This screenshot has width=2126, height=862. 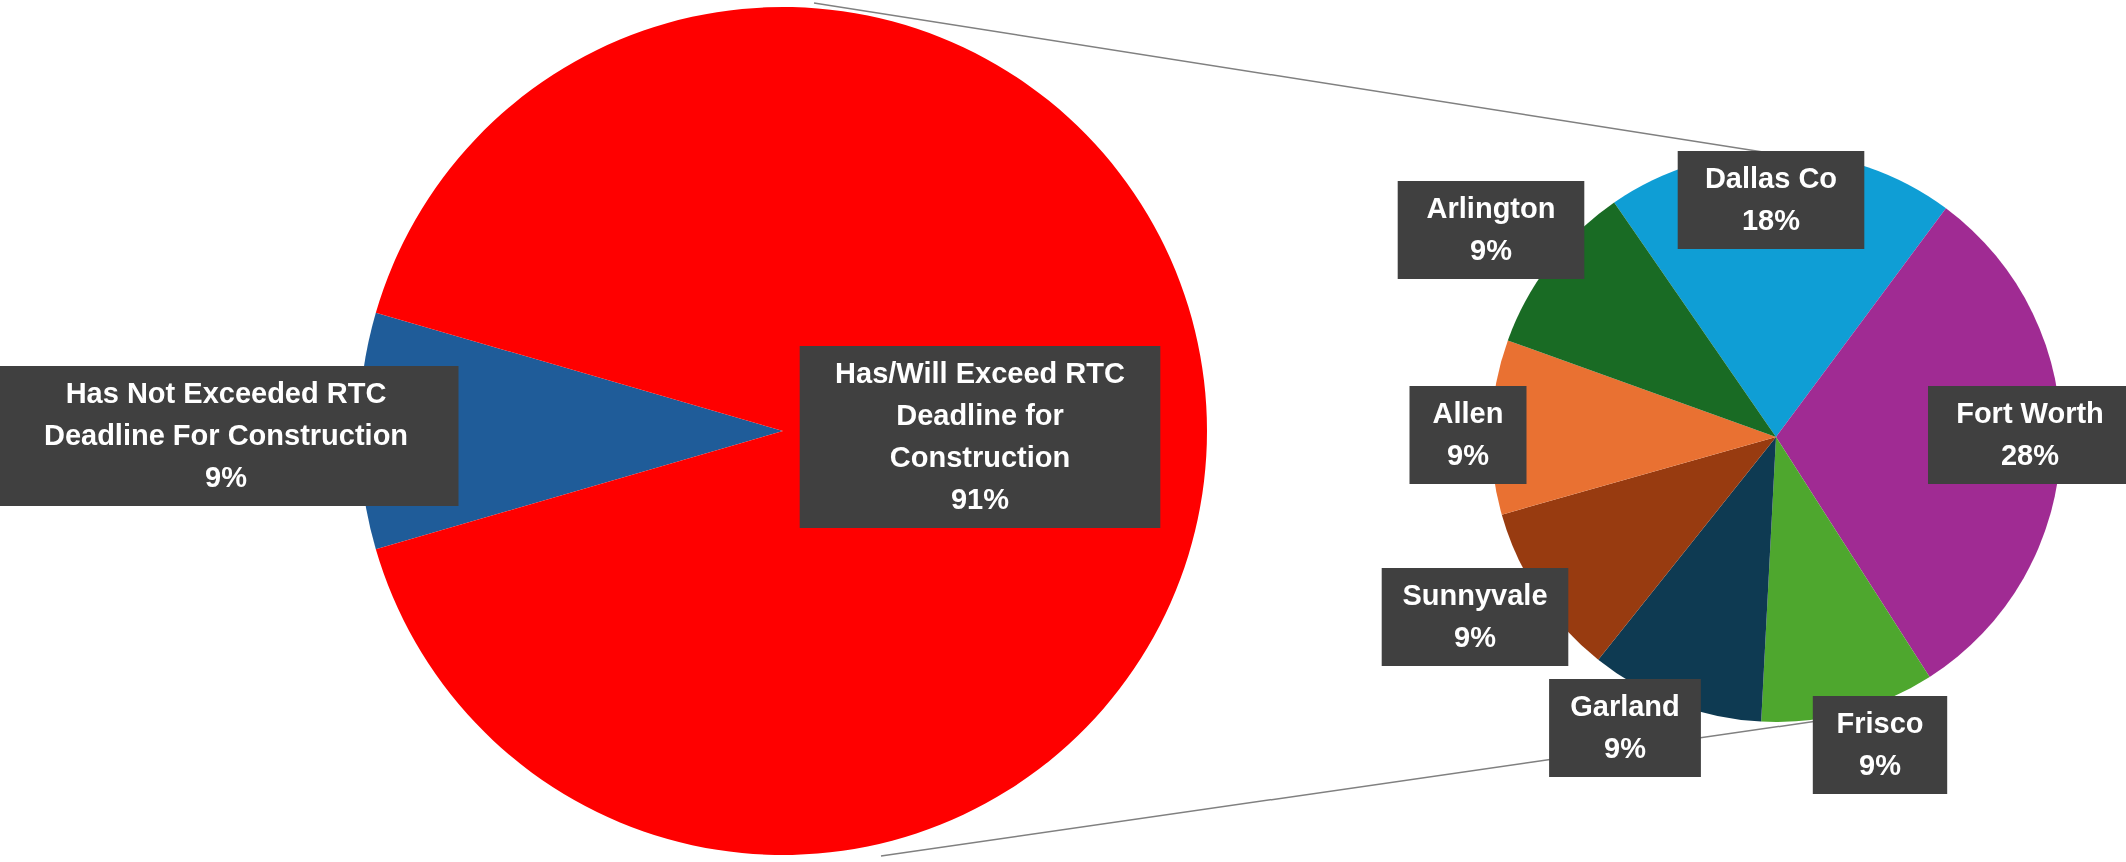 I want to click on data-label: 91%, so click(x=980, y=499).